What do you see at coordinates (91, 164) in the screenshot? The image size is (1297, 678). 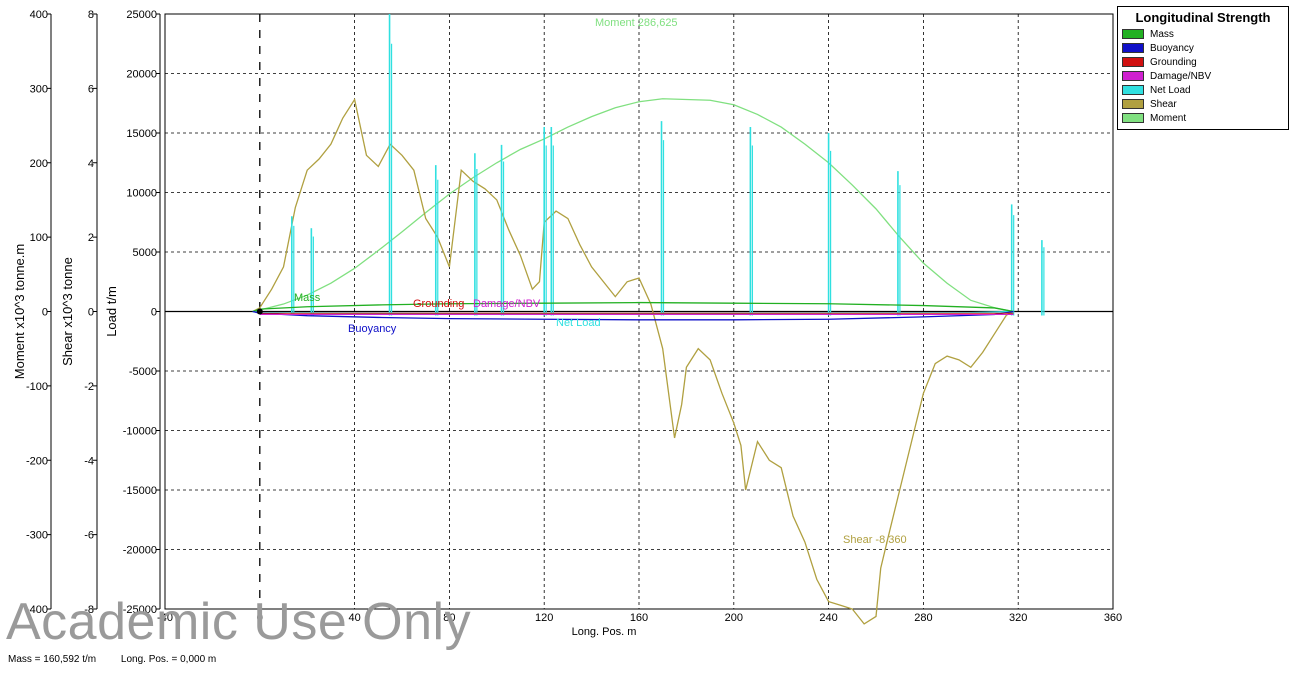 I see `y-tick-label: 4` at bounding box center [91, 164].